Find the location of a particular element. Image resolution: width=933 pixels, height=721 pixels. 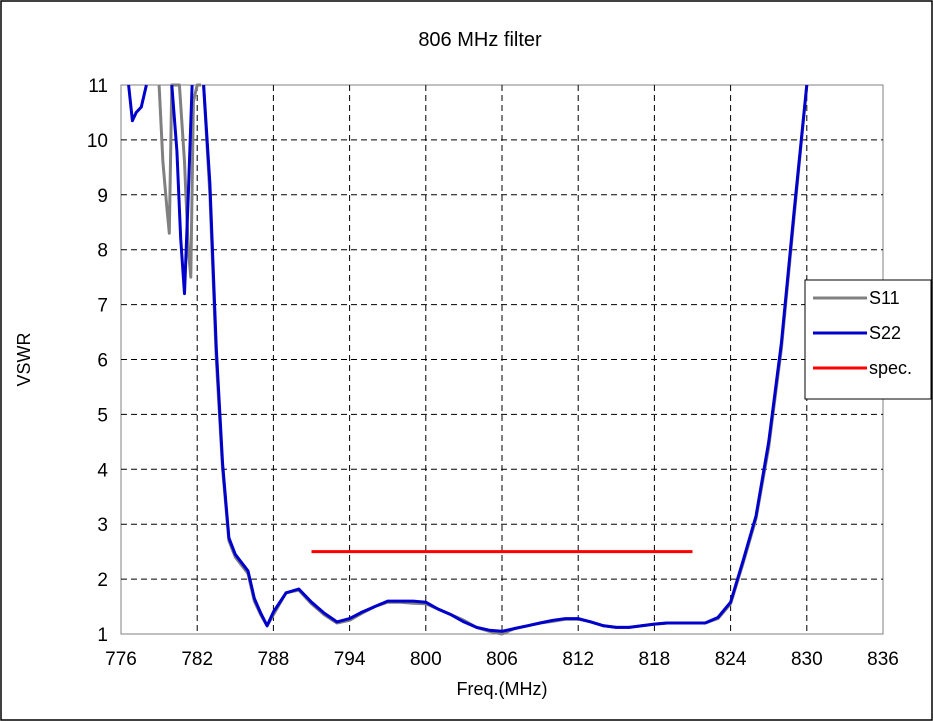

y-tick-label: 4 is located at coordinates (102, 470).